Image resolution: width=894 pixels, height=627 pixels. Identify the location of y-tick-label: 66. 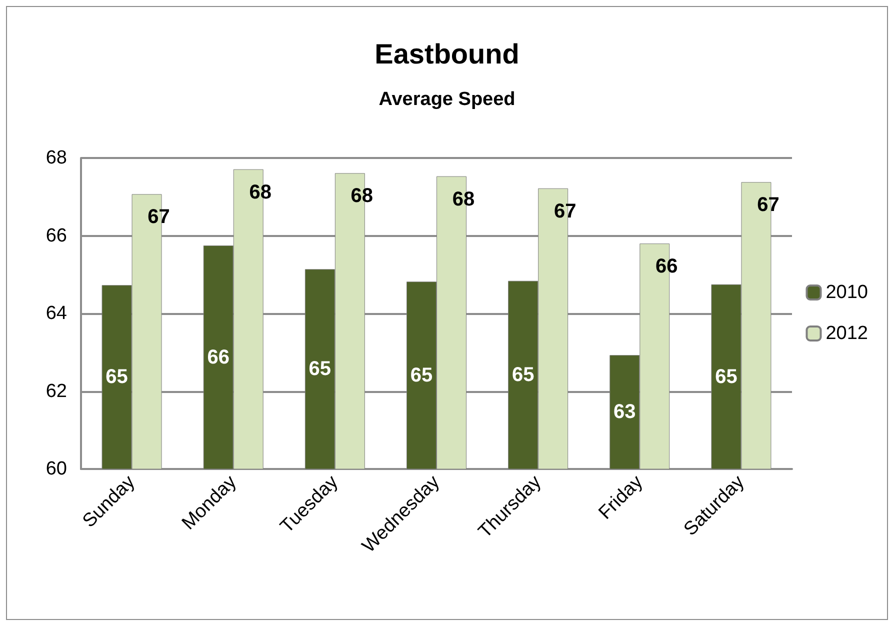
(56, 235).